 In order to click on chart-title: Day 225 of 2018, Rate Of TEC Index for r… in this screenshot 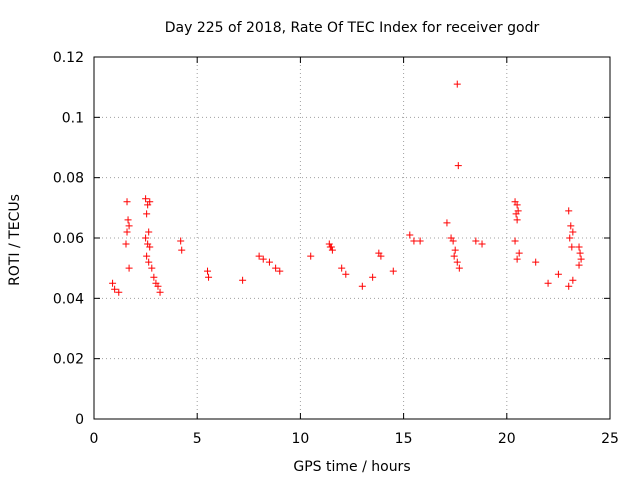, I will do `click(352, 28)`.